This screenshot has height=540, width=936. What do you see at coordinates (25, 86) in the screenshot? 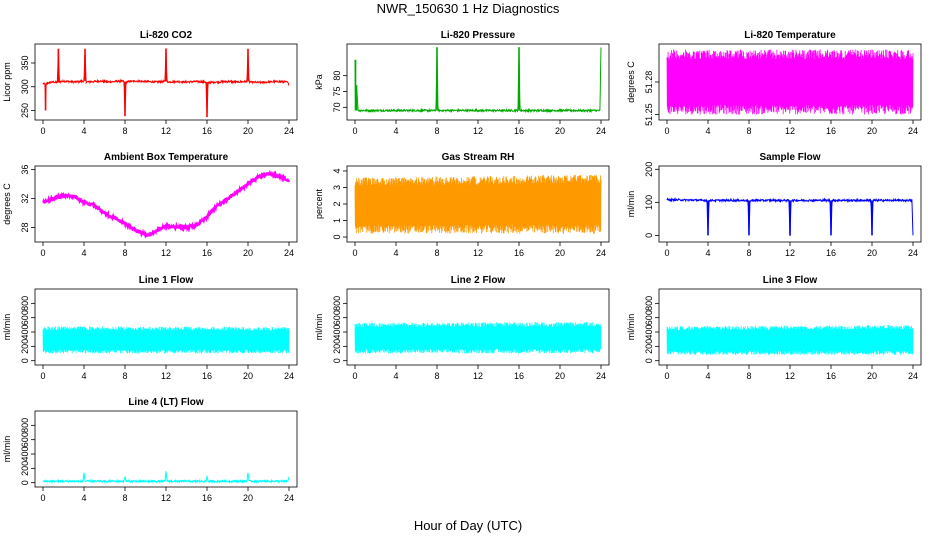
I see `y-tick-label: 300` at bounding box center [25, 86].